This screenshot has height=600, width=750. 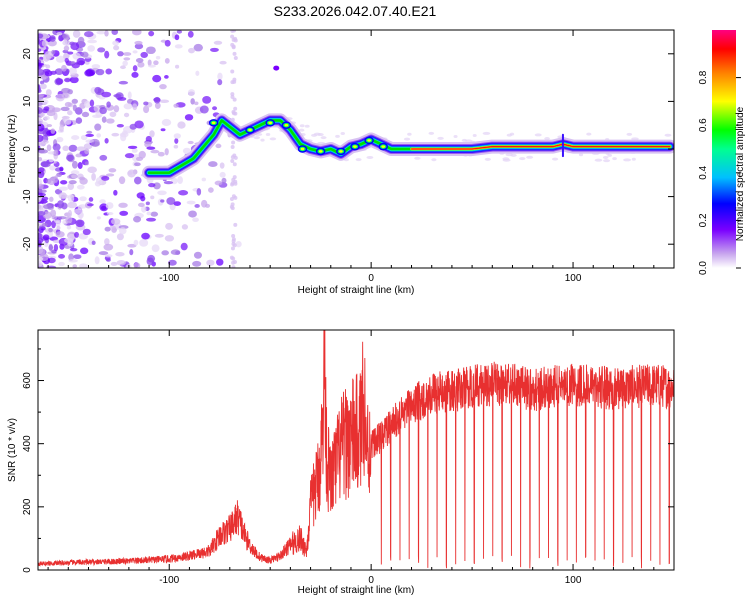 What do you see at coordinates (12, 149) in the screenshot?
I see `y-axis-label: Frequency (Hz)` at bounding box center [12, 149].